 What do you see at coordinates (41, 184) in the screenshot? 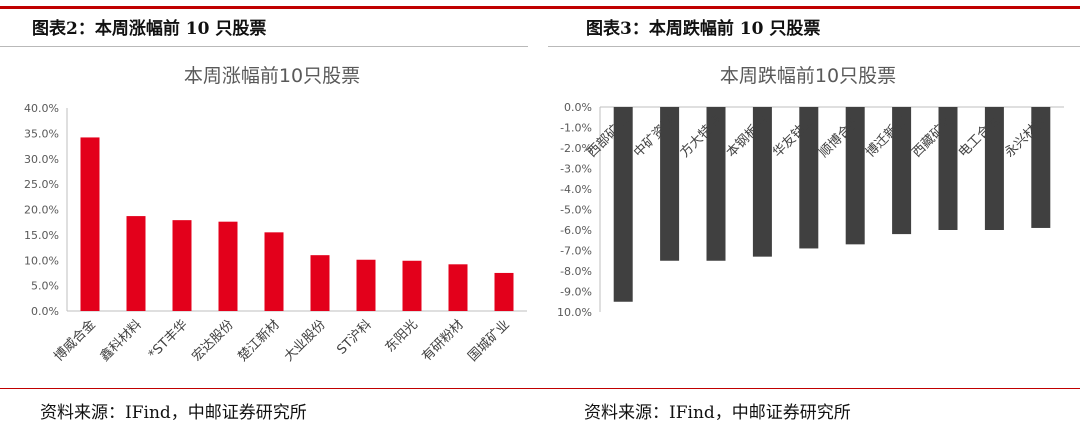
I see `y-tick-label: 25.0%` at bounding box center [41, 184].